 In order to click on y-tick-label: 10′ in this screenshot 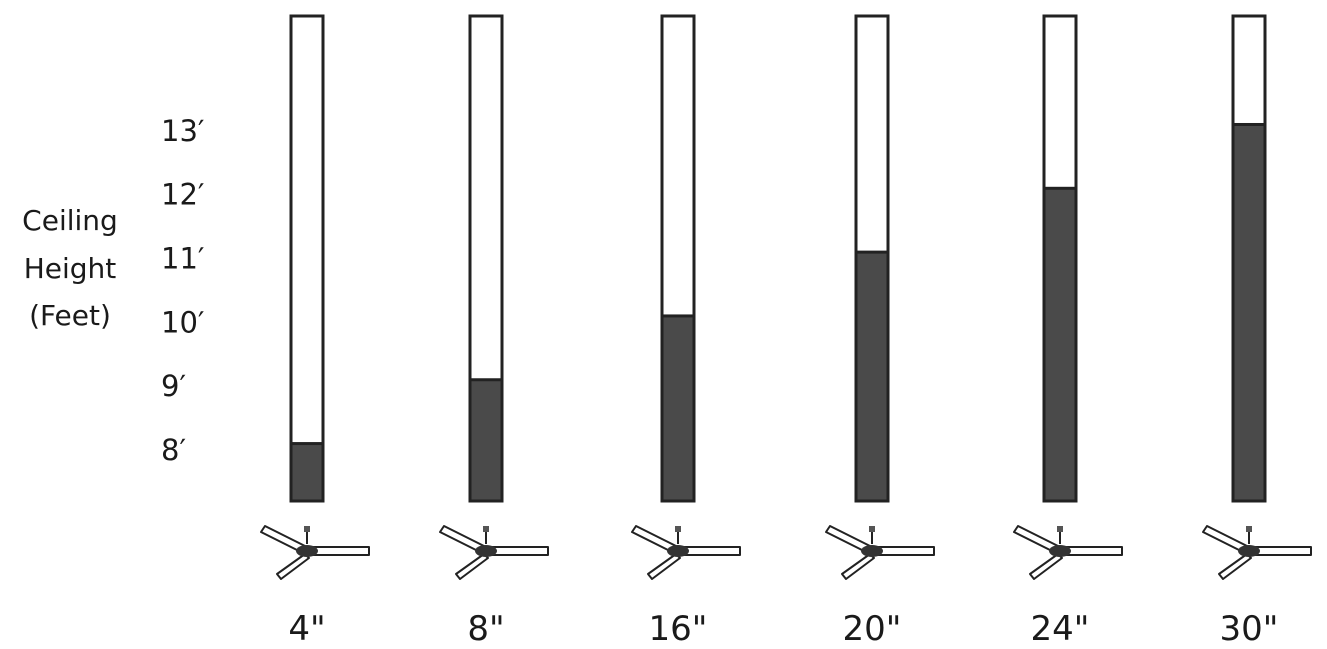, I will do `click(183, 322)`.